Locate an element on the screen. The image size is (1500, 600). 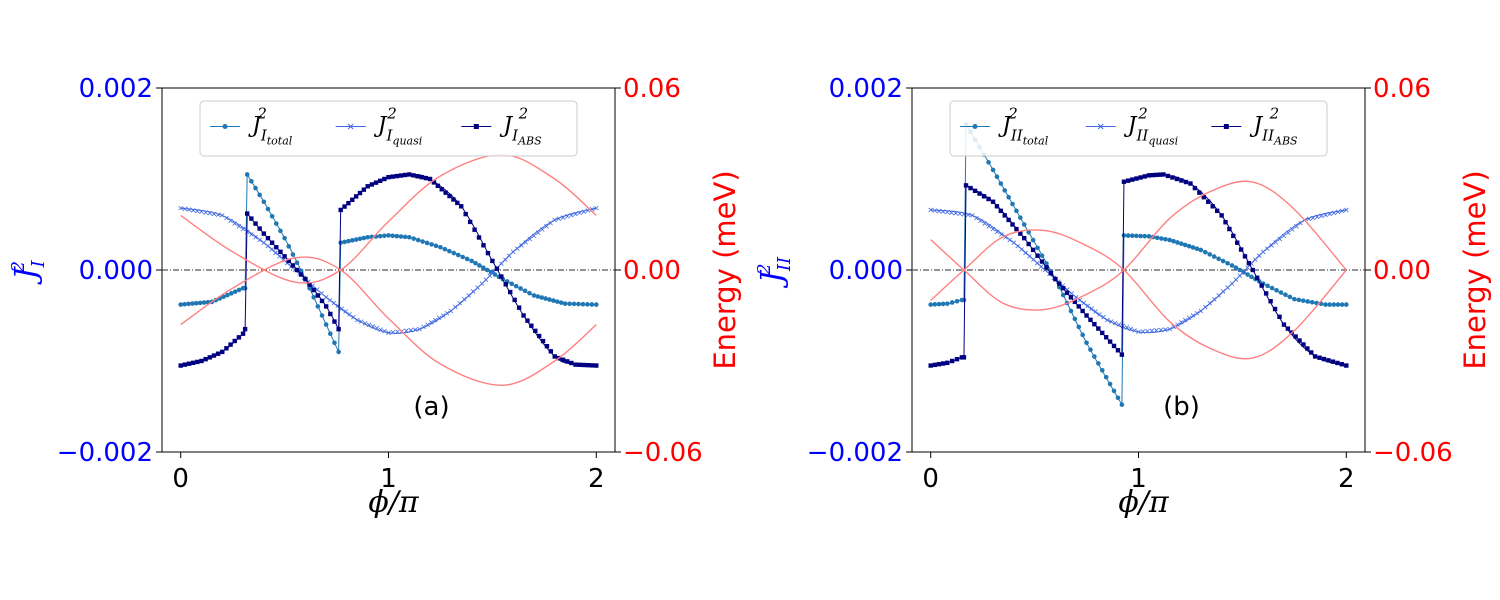
x-tick-label: 2 is located at coordinates (1346, 479).